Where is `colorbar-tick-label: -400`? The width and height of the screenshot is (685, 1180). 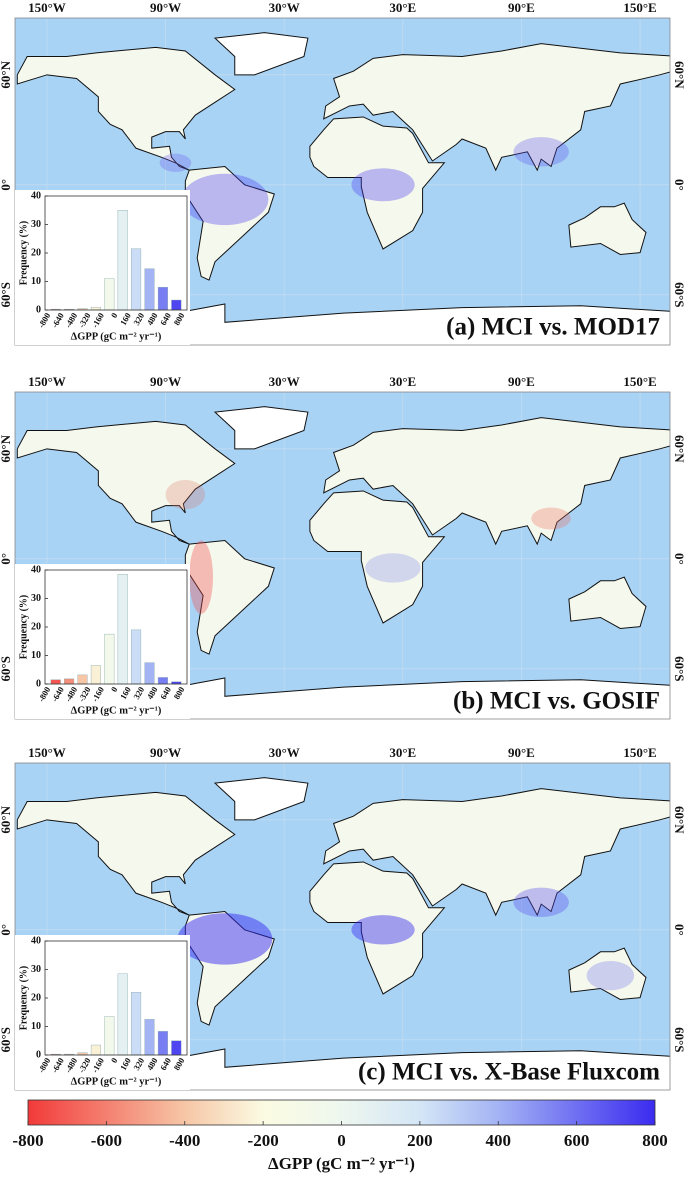
colorbar-tick-label: -400 is located at coordinates (184, 1140).